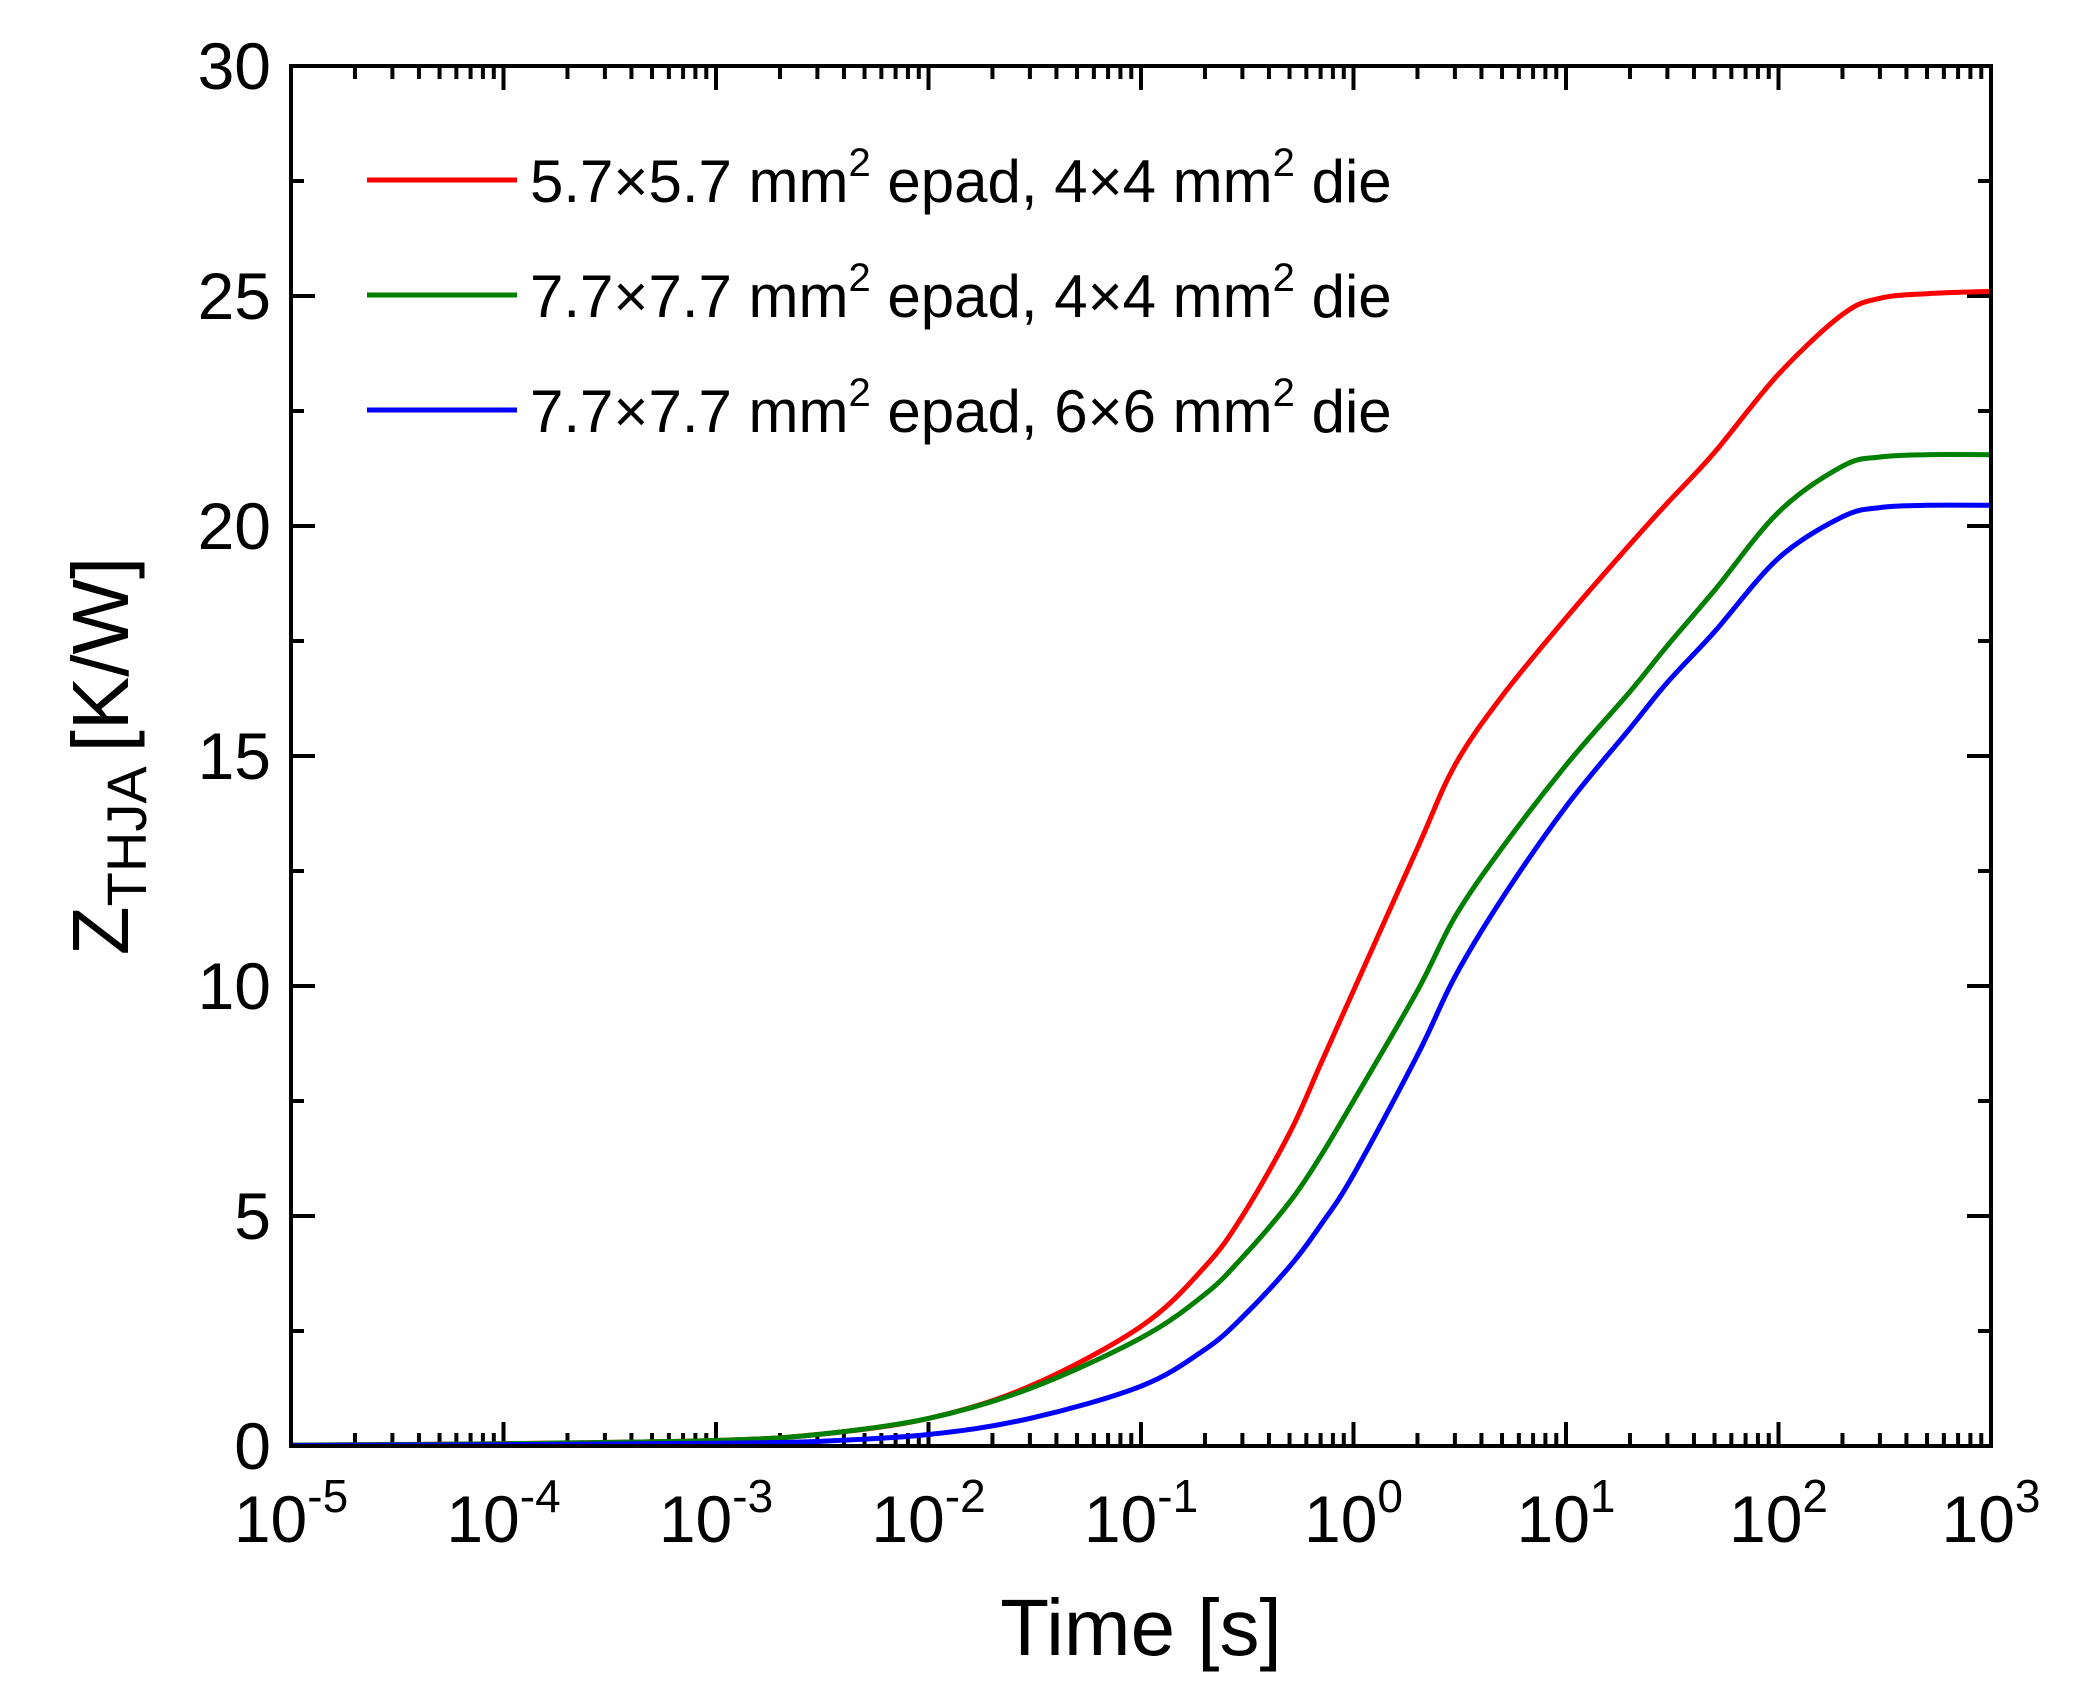 This screenshot has height=1698, width=2095. I want to click on x-tick-label: 10⁻¹, so click(1141, 1513).